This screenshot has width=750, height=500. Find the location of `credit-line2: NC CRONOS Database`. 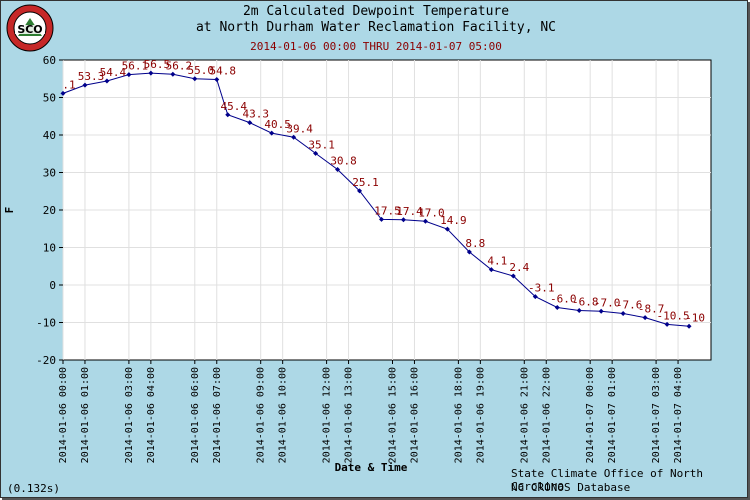

credit-line2: NC CRONOS Database is located at coordinates (571, 487).